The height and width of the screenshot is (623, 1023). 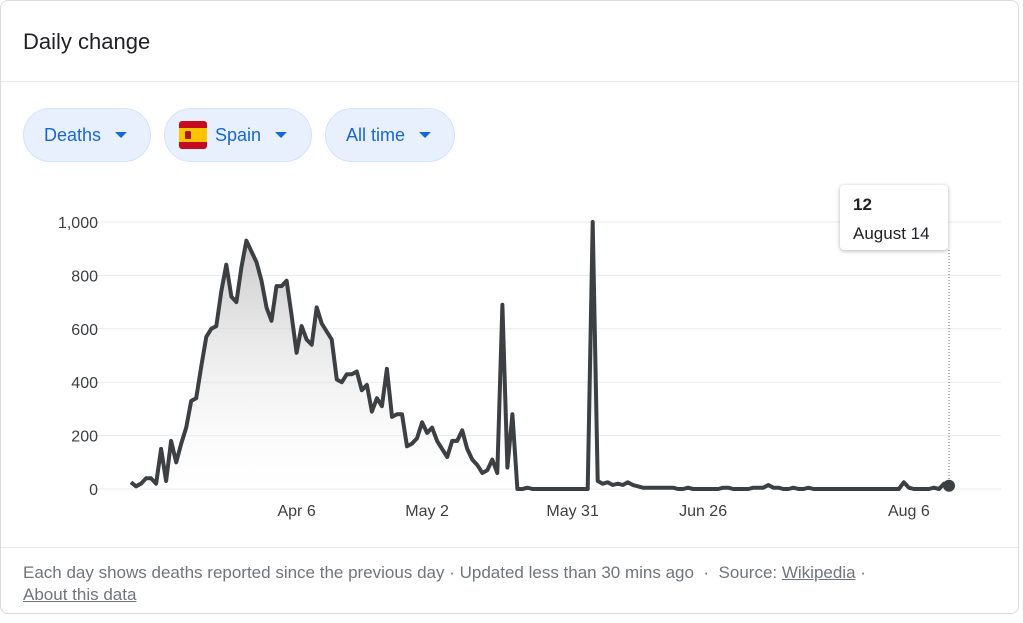 What do you see at coordinates (78, 223) in the screenshot?
I see `y-tick-label: 1,000` at bounding box center [78, 223].